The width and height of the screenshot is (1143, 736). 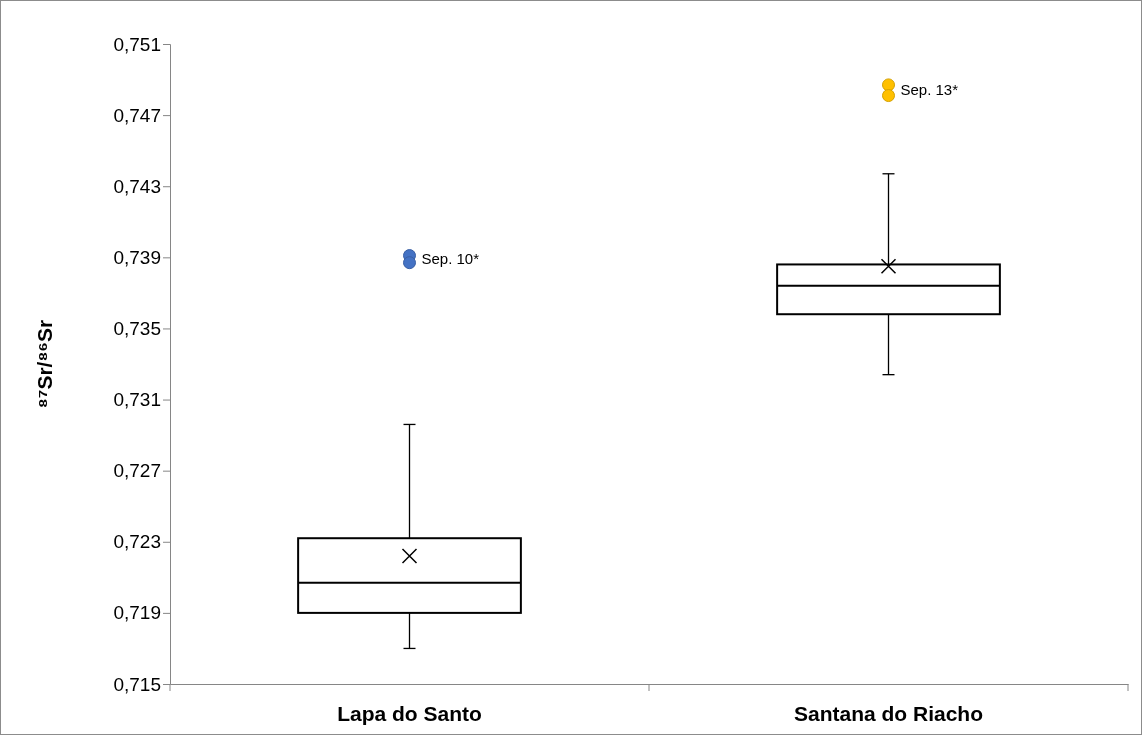 I want to click on y-tick-label: 0,751, so click(x=137, y=44).